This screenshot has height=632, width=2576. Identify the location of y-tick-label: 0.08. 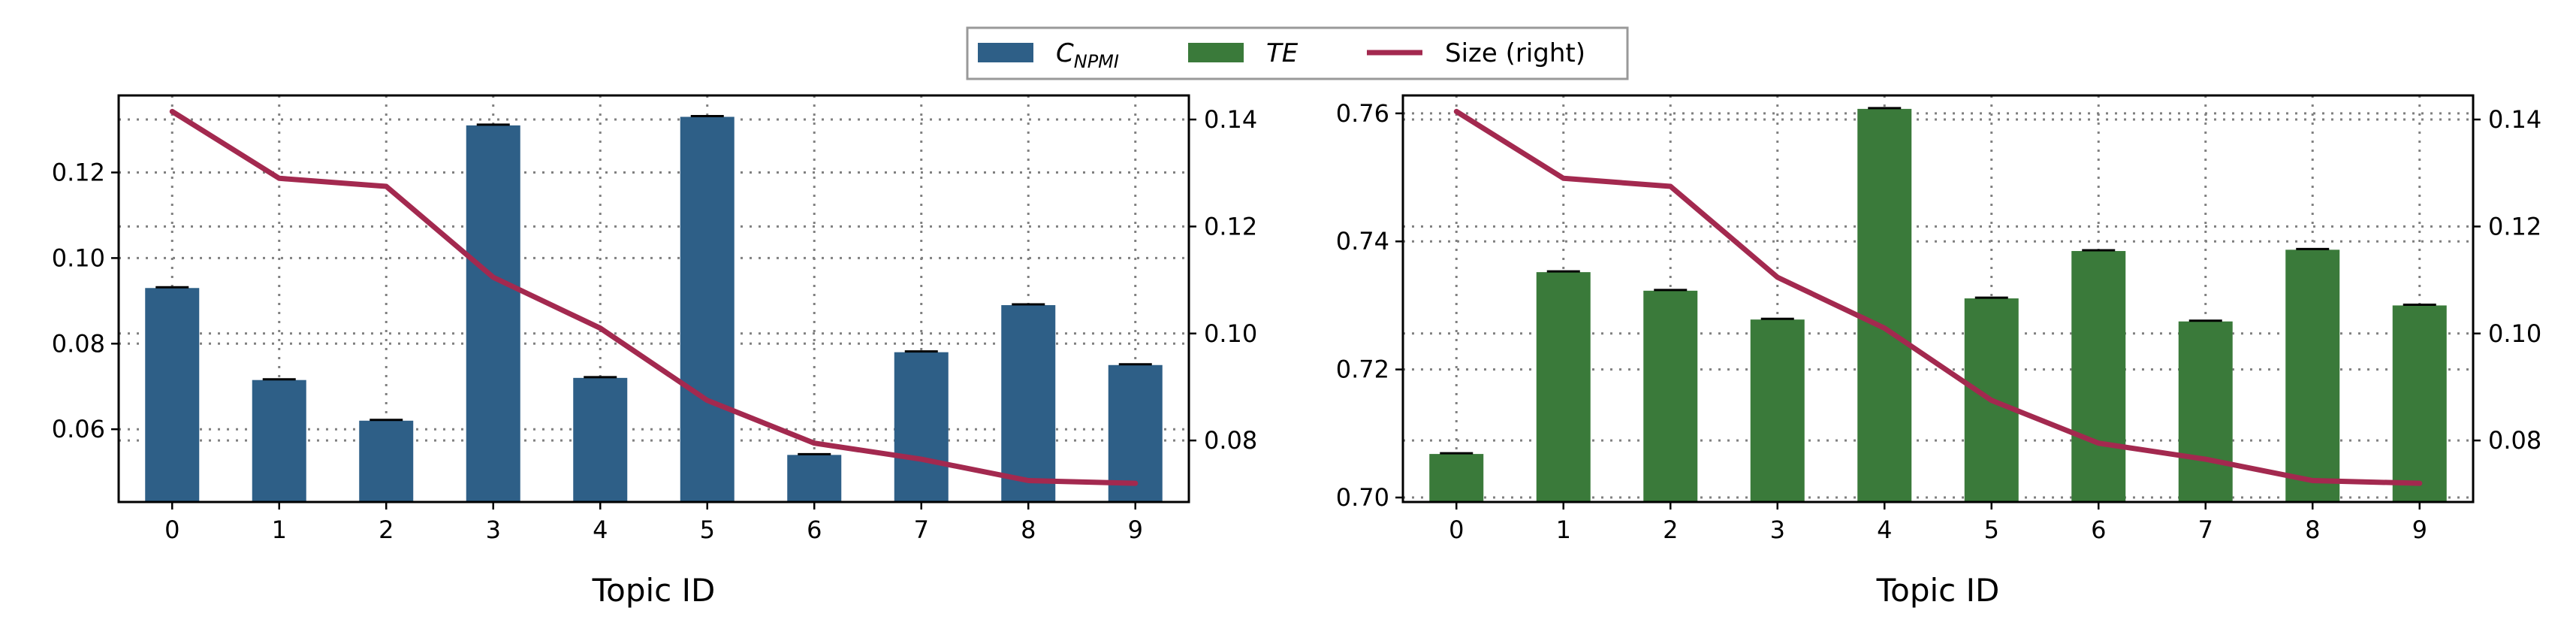
(79, 343).